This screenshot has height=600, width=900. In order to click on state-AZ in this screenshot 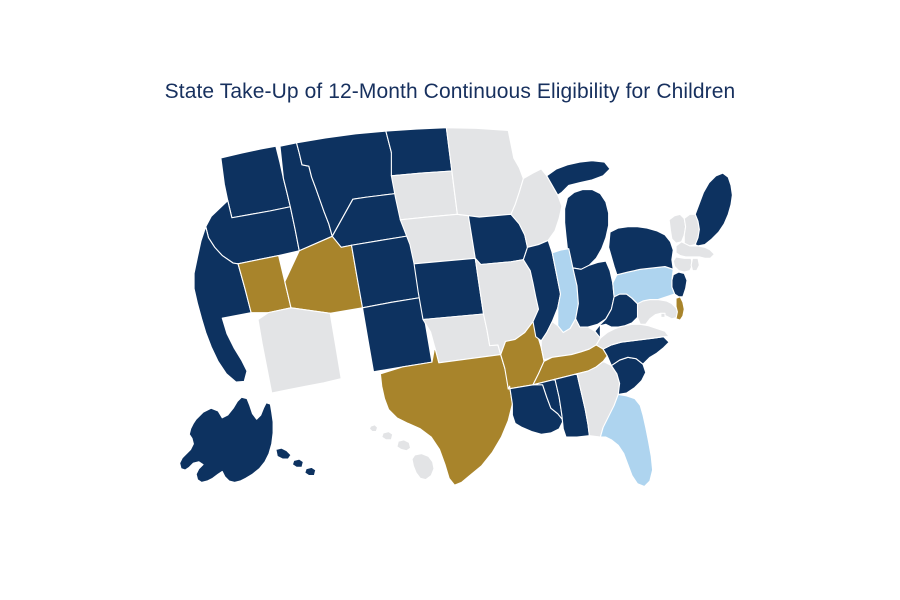, I will do `click(299, 350)`.